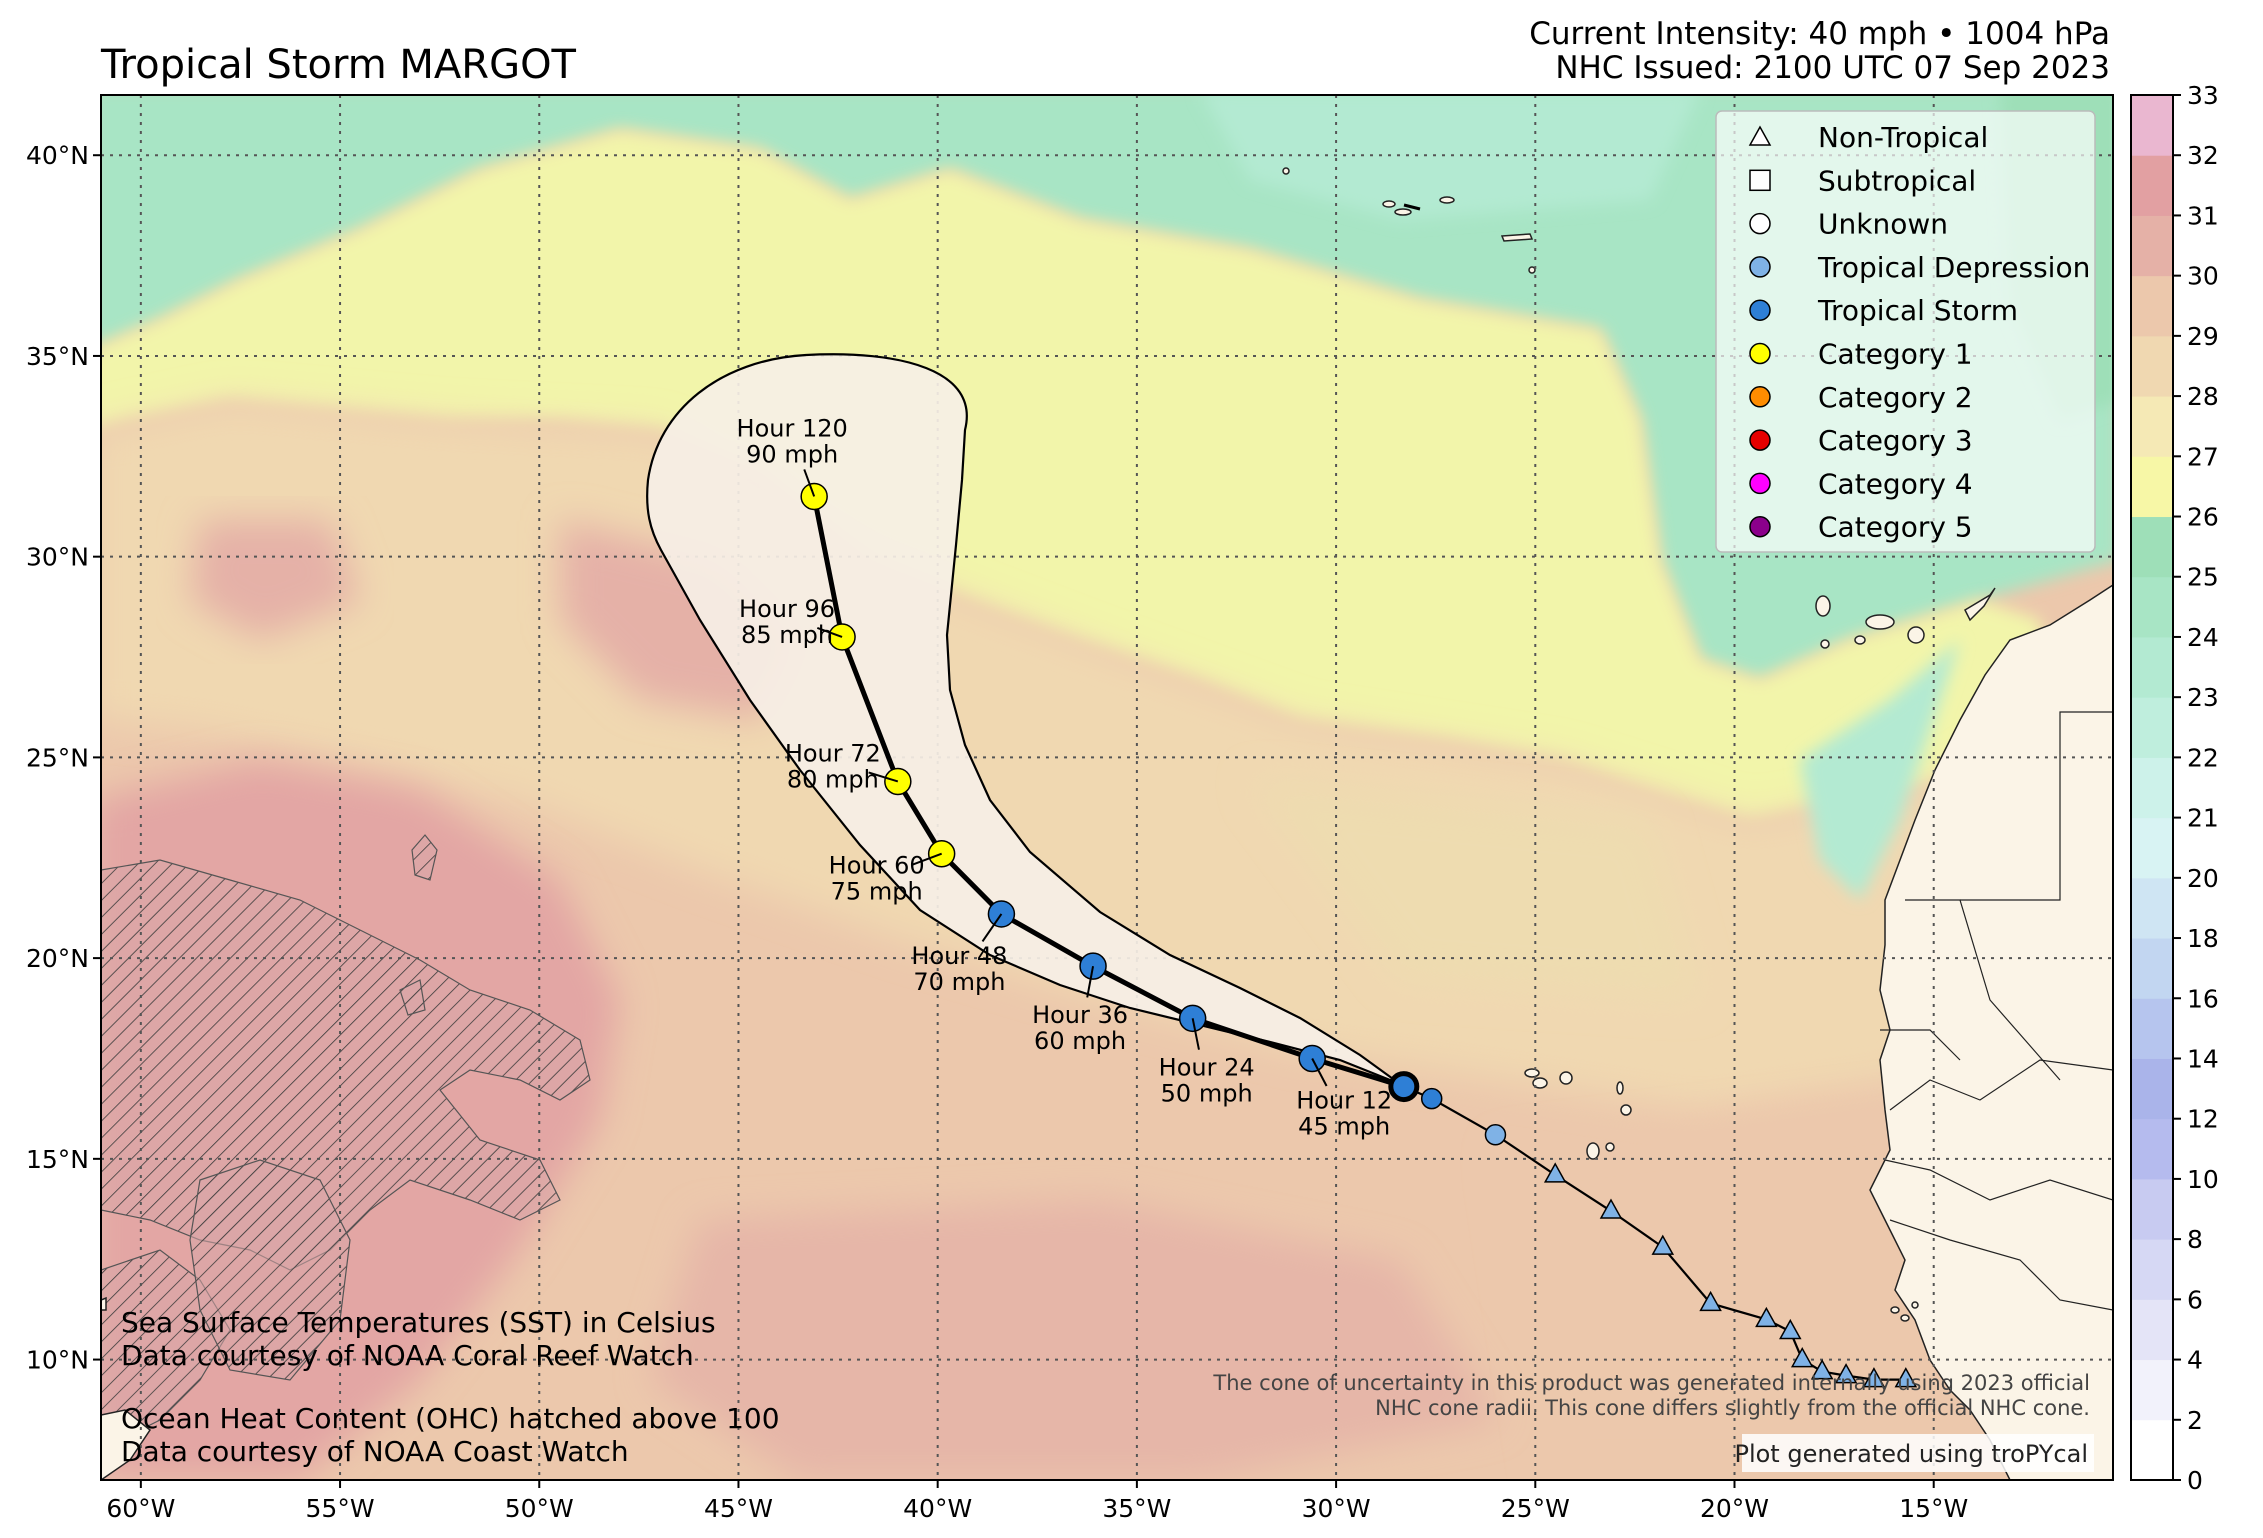  Describe the element at coordinates (1760, 180) in the screenshot. I see `legend-symbol-square` at that location.